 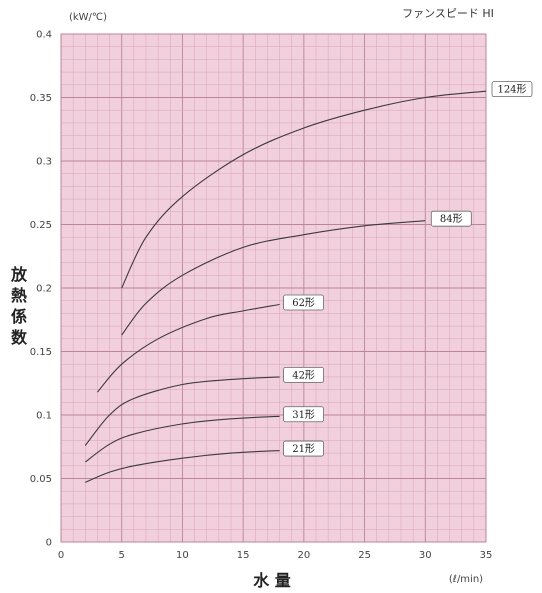 What do you see at coordinates (41, 352) in the screenshot?
I see `y-tick-label: 0.15` at bounding box center [41, 352].